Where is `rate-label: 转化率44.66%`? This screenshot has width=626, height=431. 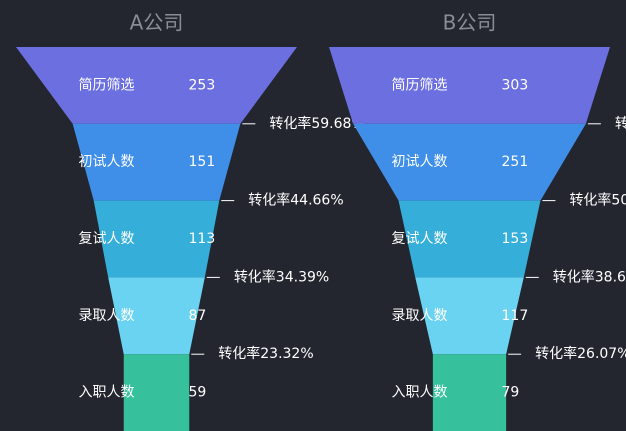
rate-label: 转化率44.66% is located at coordinates (295, 200).